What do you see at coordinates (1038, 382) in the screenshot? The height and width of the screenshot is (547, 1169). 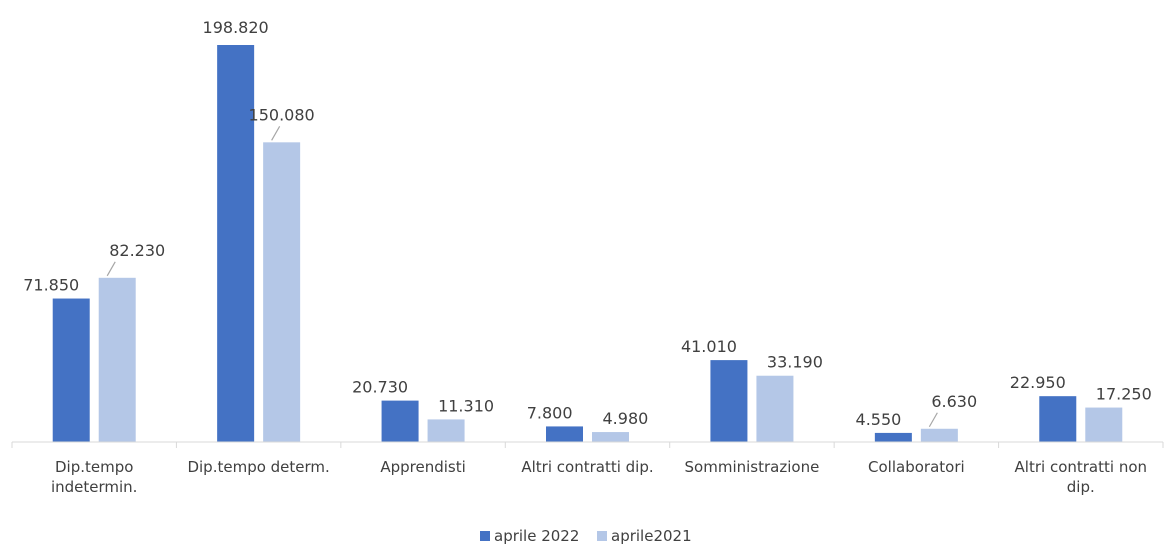 I see `data-label-series-0-cat-6: 22.950` at bounding box center [1038, 382].